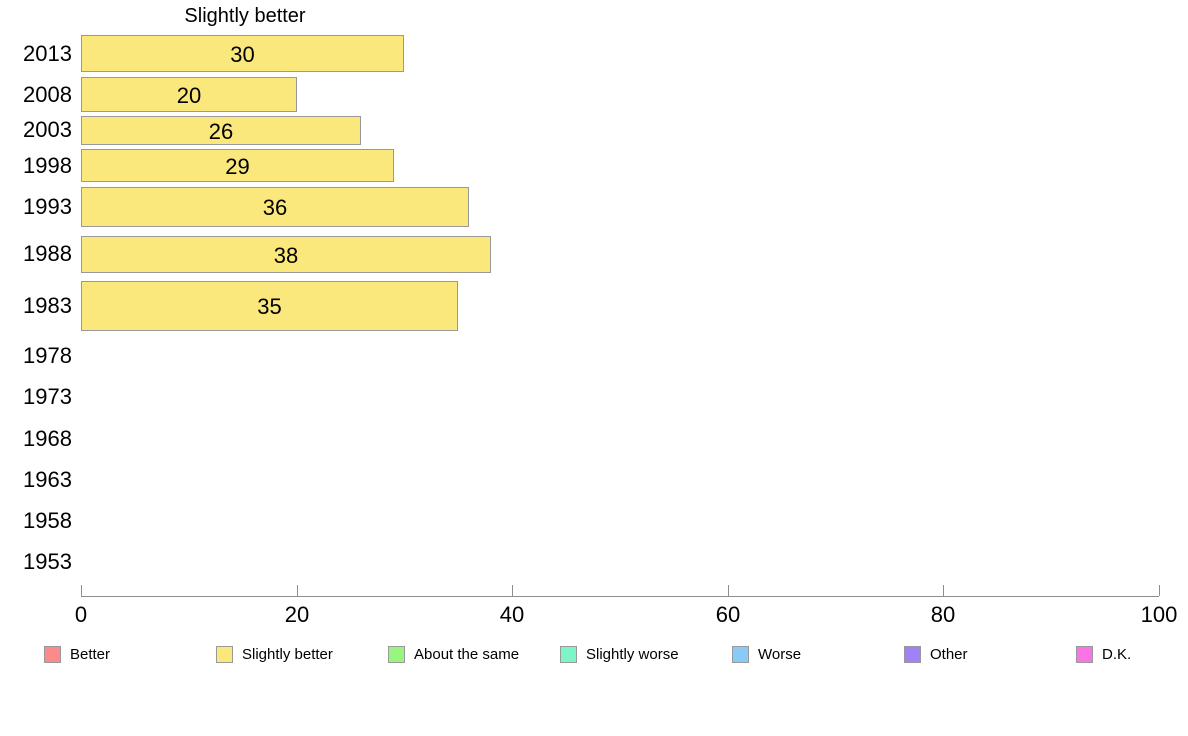 This screenshot has height=736, width=1188. Describe the element at coordinates (47, 355) in the screenshot. I see `y-axis-label: 1978` at that location.